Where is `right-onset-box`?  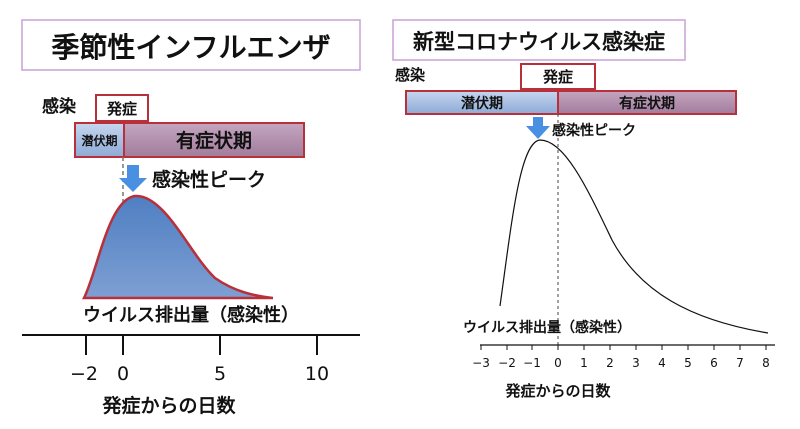
right-onset-box is located at coordinates (558, 76).